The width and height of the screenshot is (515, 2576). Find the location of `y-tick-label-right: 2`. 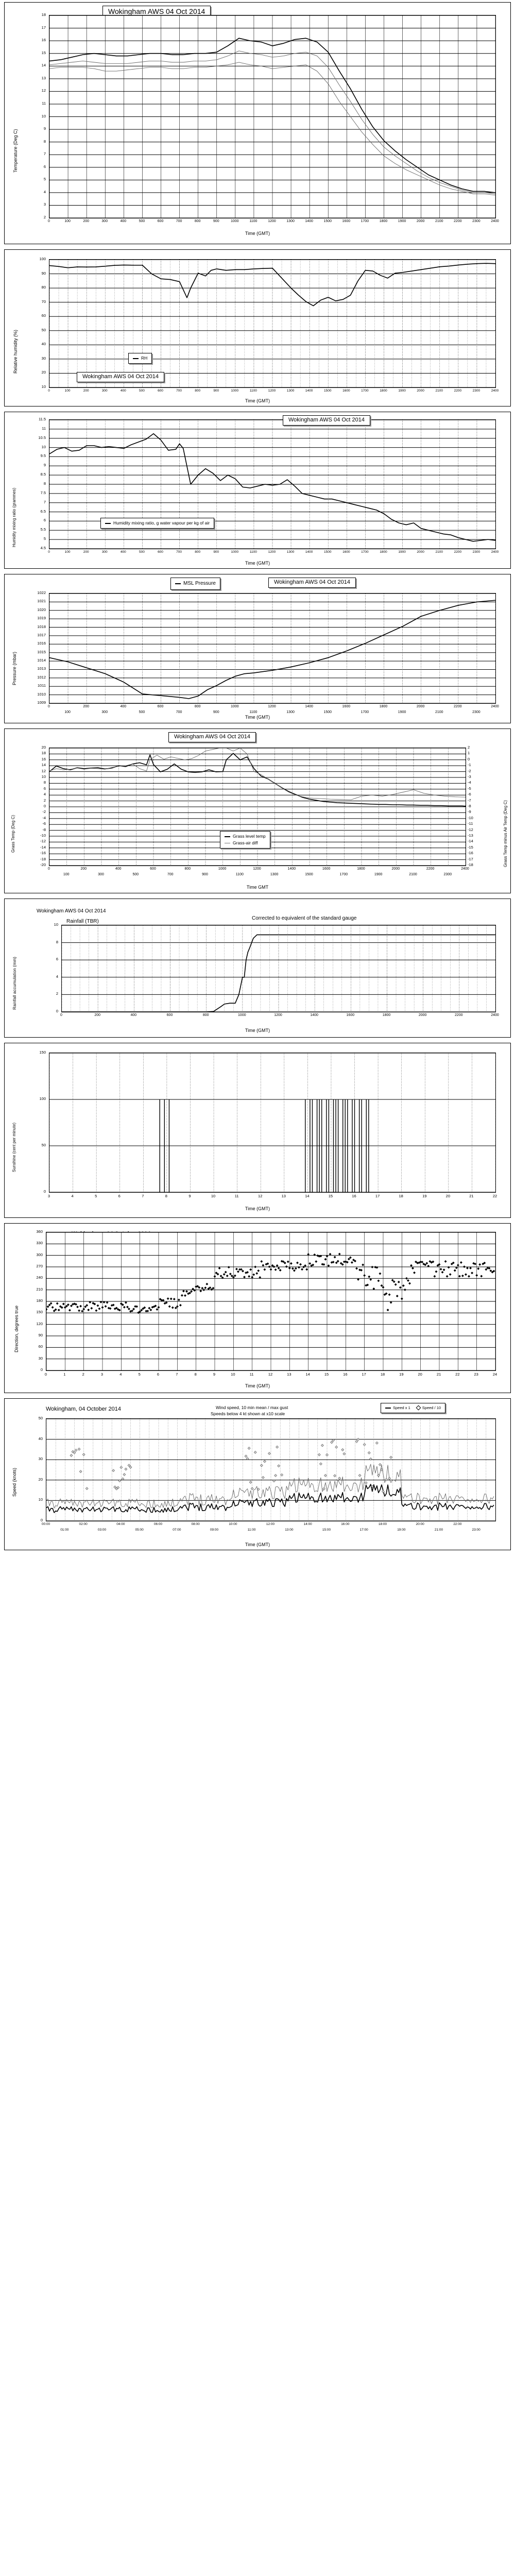

y-tick-label-right: 2 is located at coordinates (469, 747).